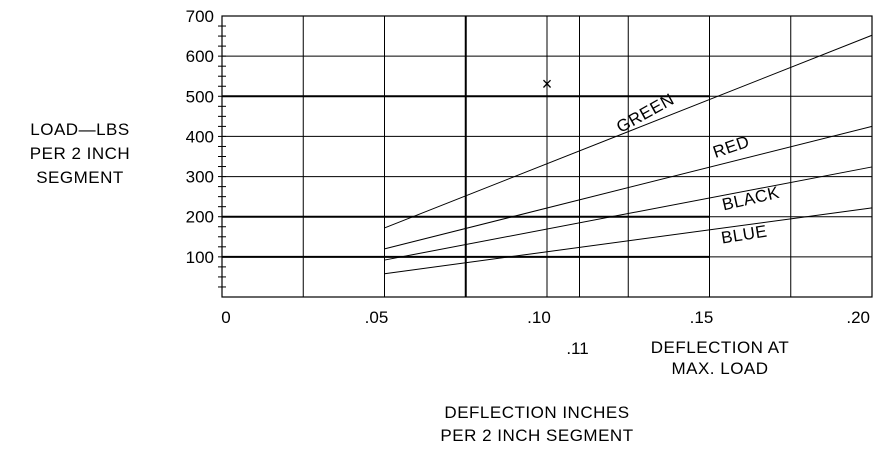 The height and width of the screenshot is (453, 884). I want to click on y-axis-label-line-1: LOAD—LBS, so click(79, 129).